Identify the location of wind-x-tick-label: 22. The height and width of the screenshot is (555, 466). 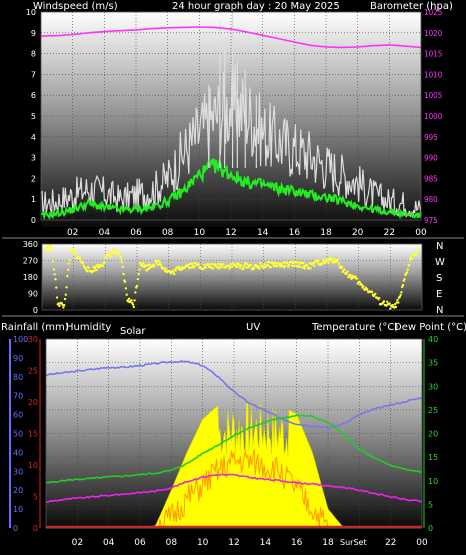
(389, 233).